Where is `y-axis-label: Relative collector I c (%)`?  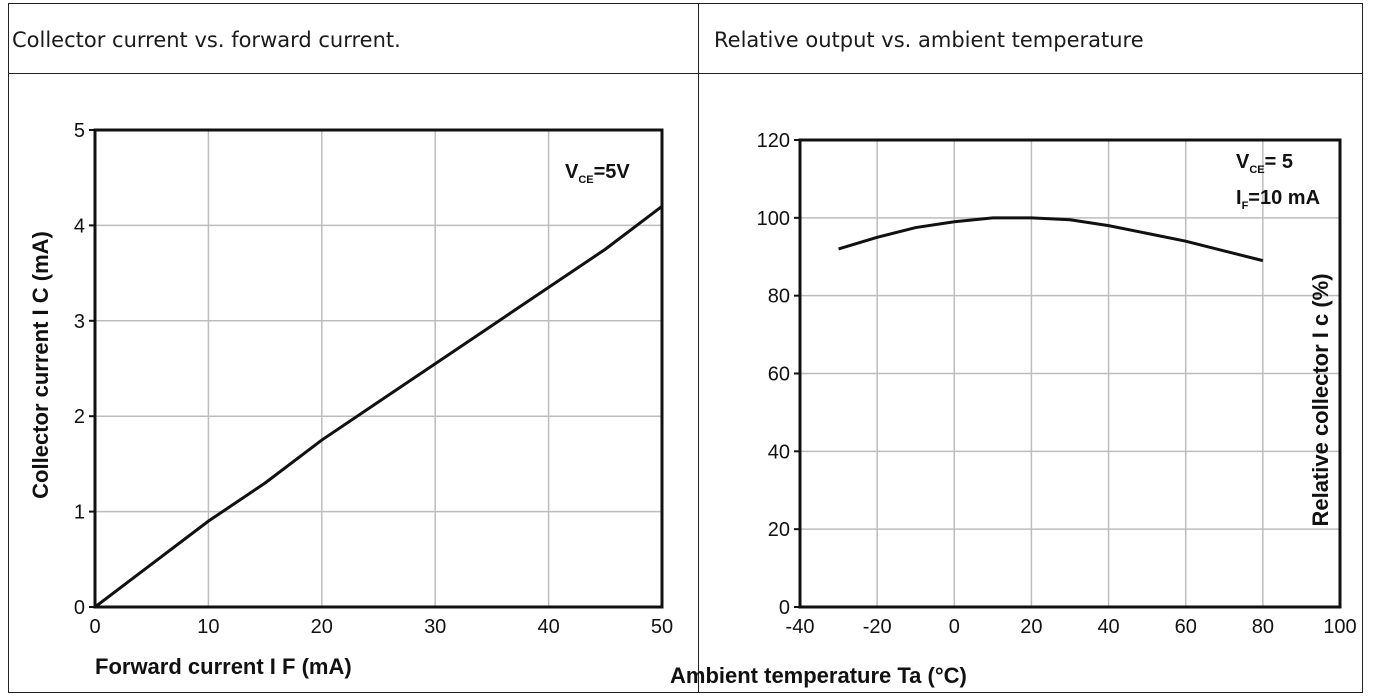
y-axis-label: Relative collector I c (%) is located at coordinates (1320, 399).